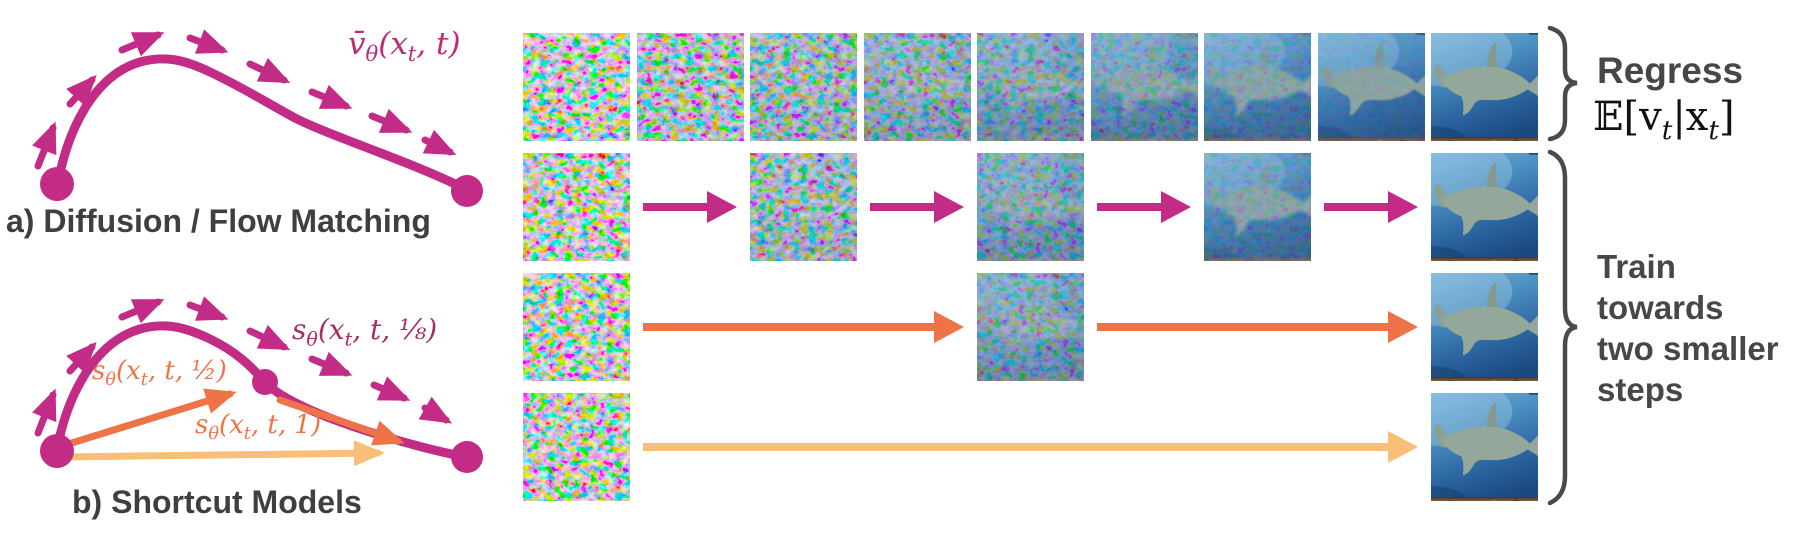  What do you see at coordinates (1688, 328) in the screenshot?
I see `train-towards-label: Train towards two smaller steps` at bounding box center [1688, 328].